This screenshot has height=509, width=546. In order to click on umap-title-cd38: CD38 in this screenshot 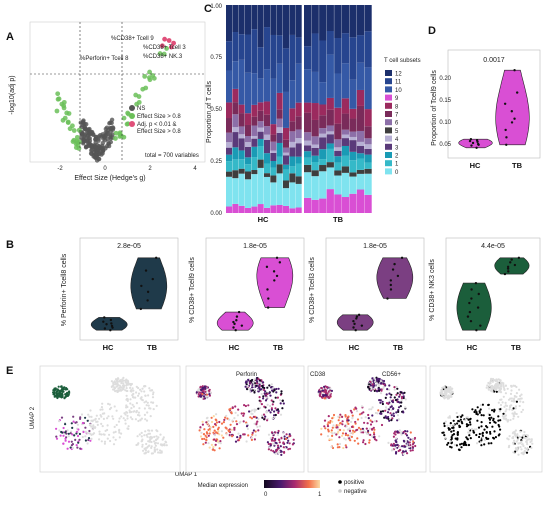, I will do `click(318, 375)`.